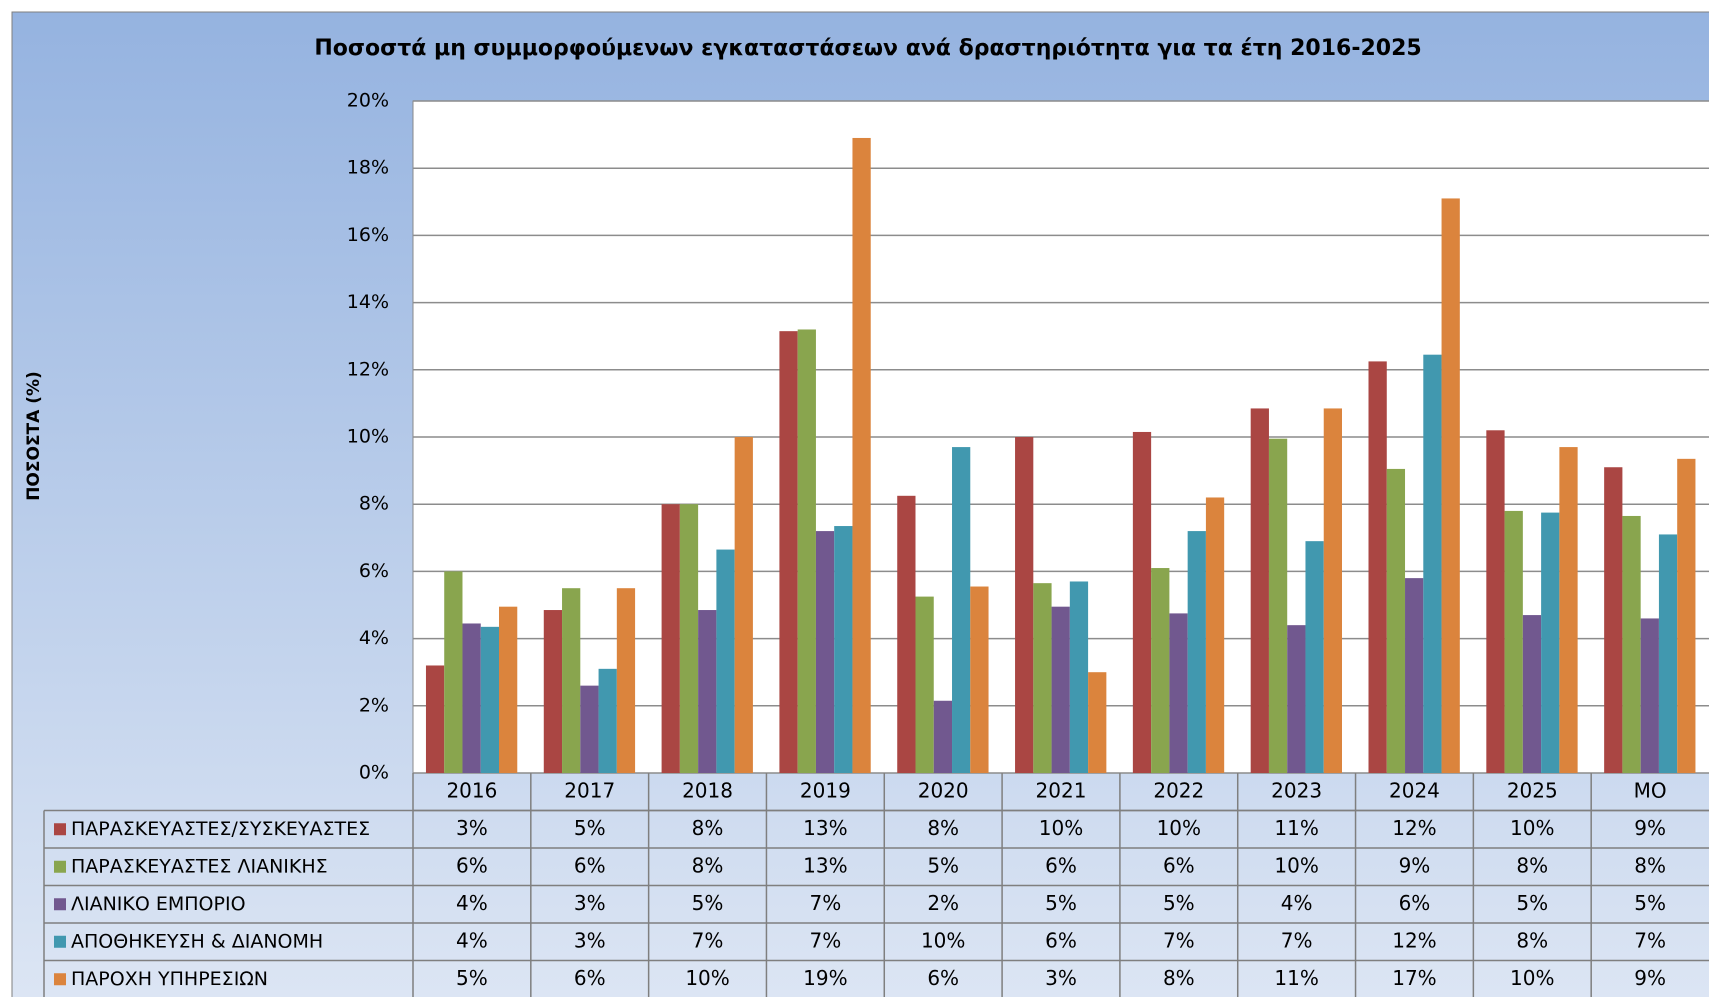  I want to click on x-tick-label: 2021, so click(1061, 790).